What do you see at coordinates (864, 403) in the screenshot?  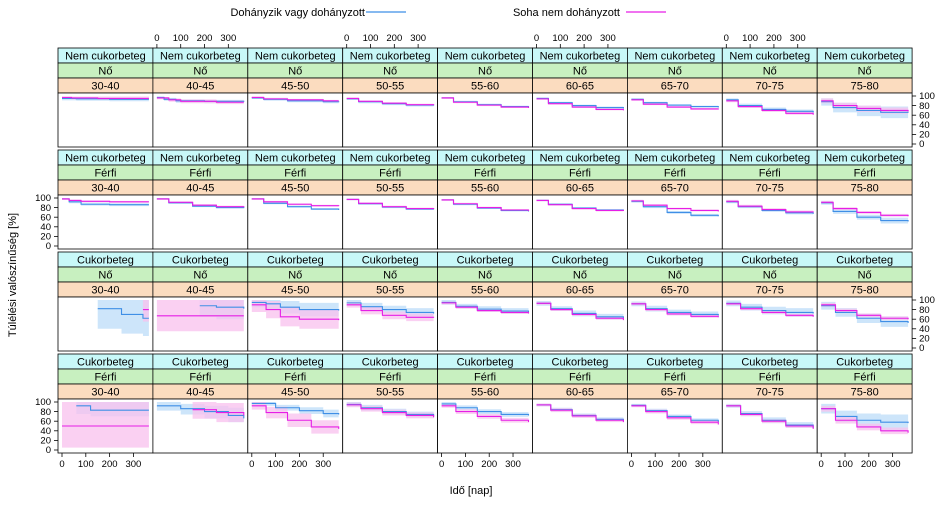 I see `panel-r3-c8: Cukorbeteg Férfi 75-80` at bounding box center [864, 403].